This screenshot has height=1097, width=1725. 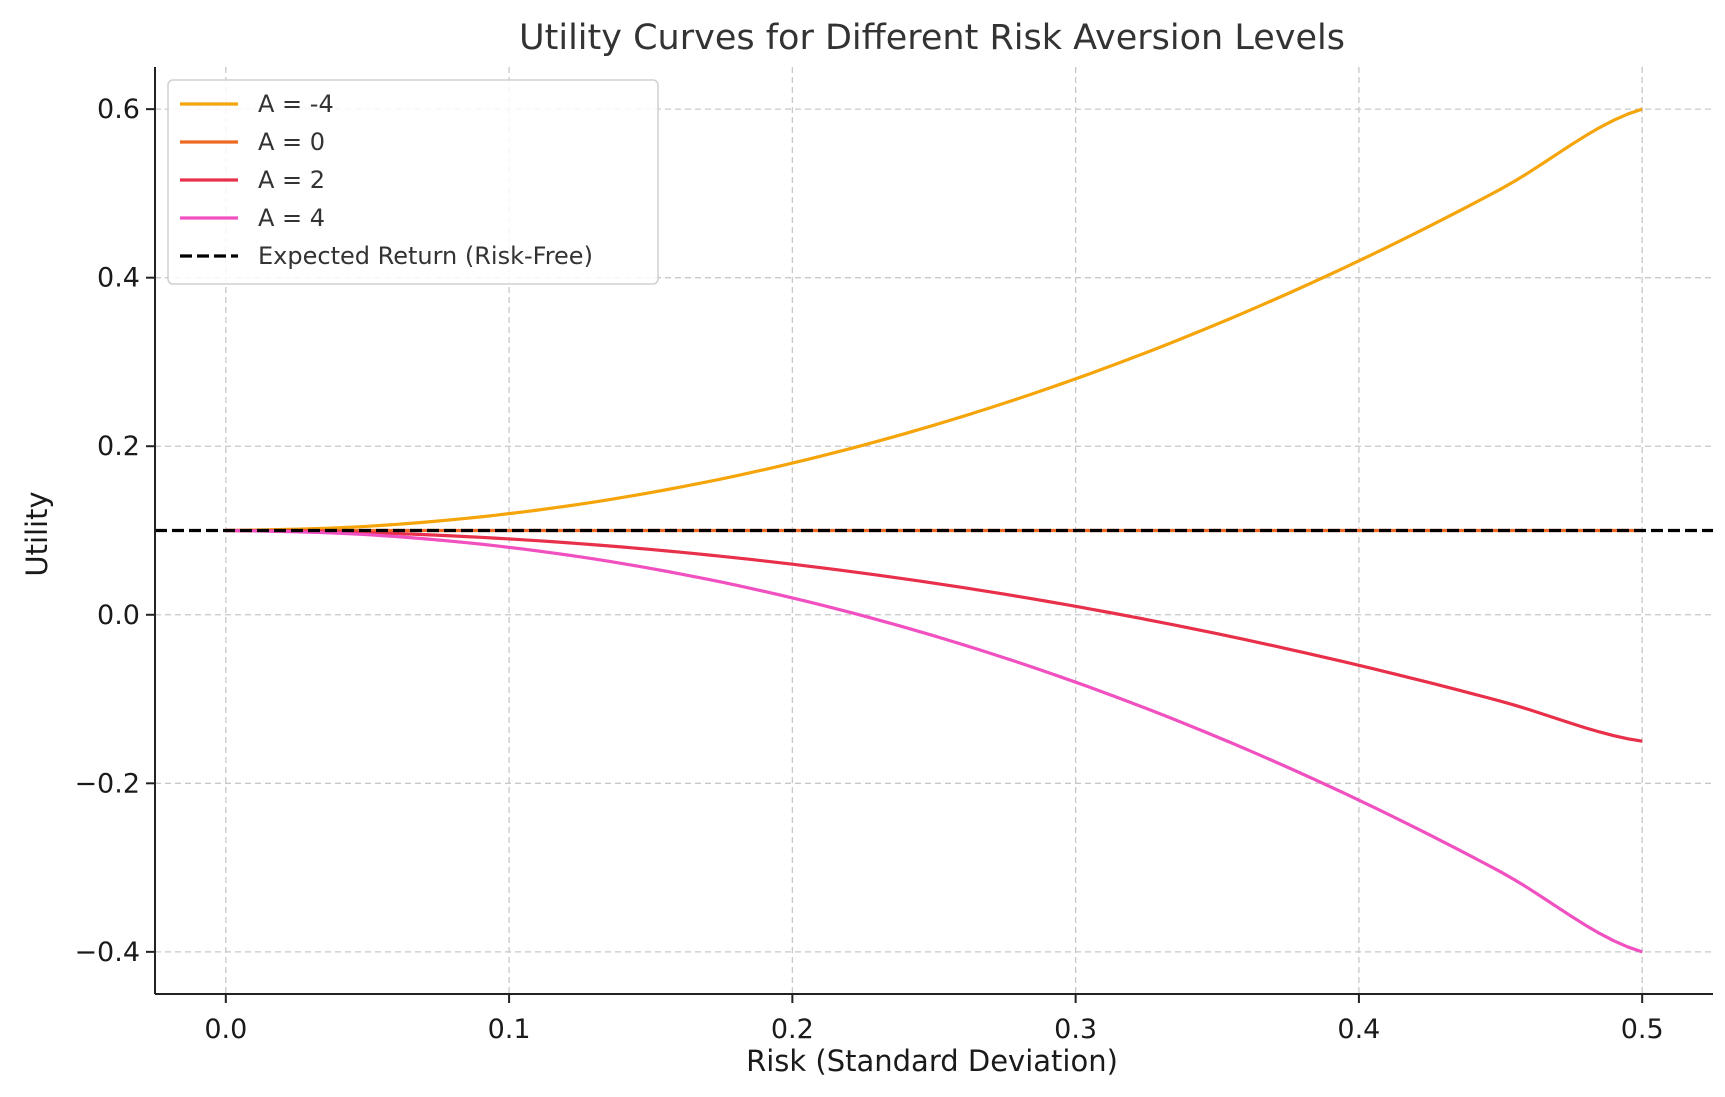 I want to click on legend-a-2-label: A = 2, so click(x=291, y=180).